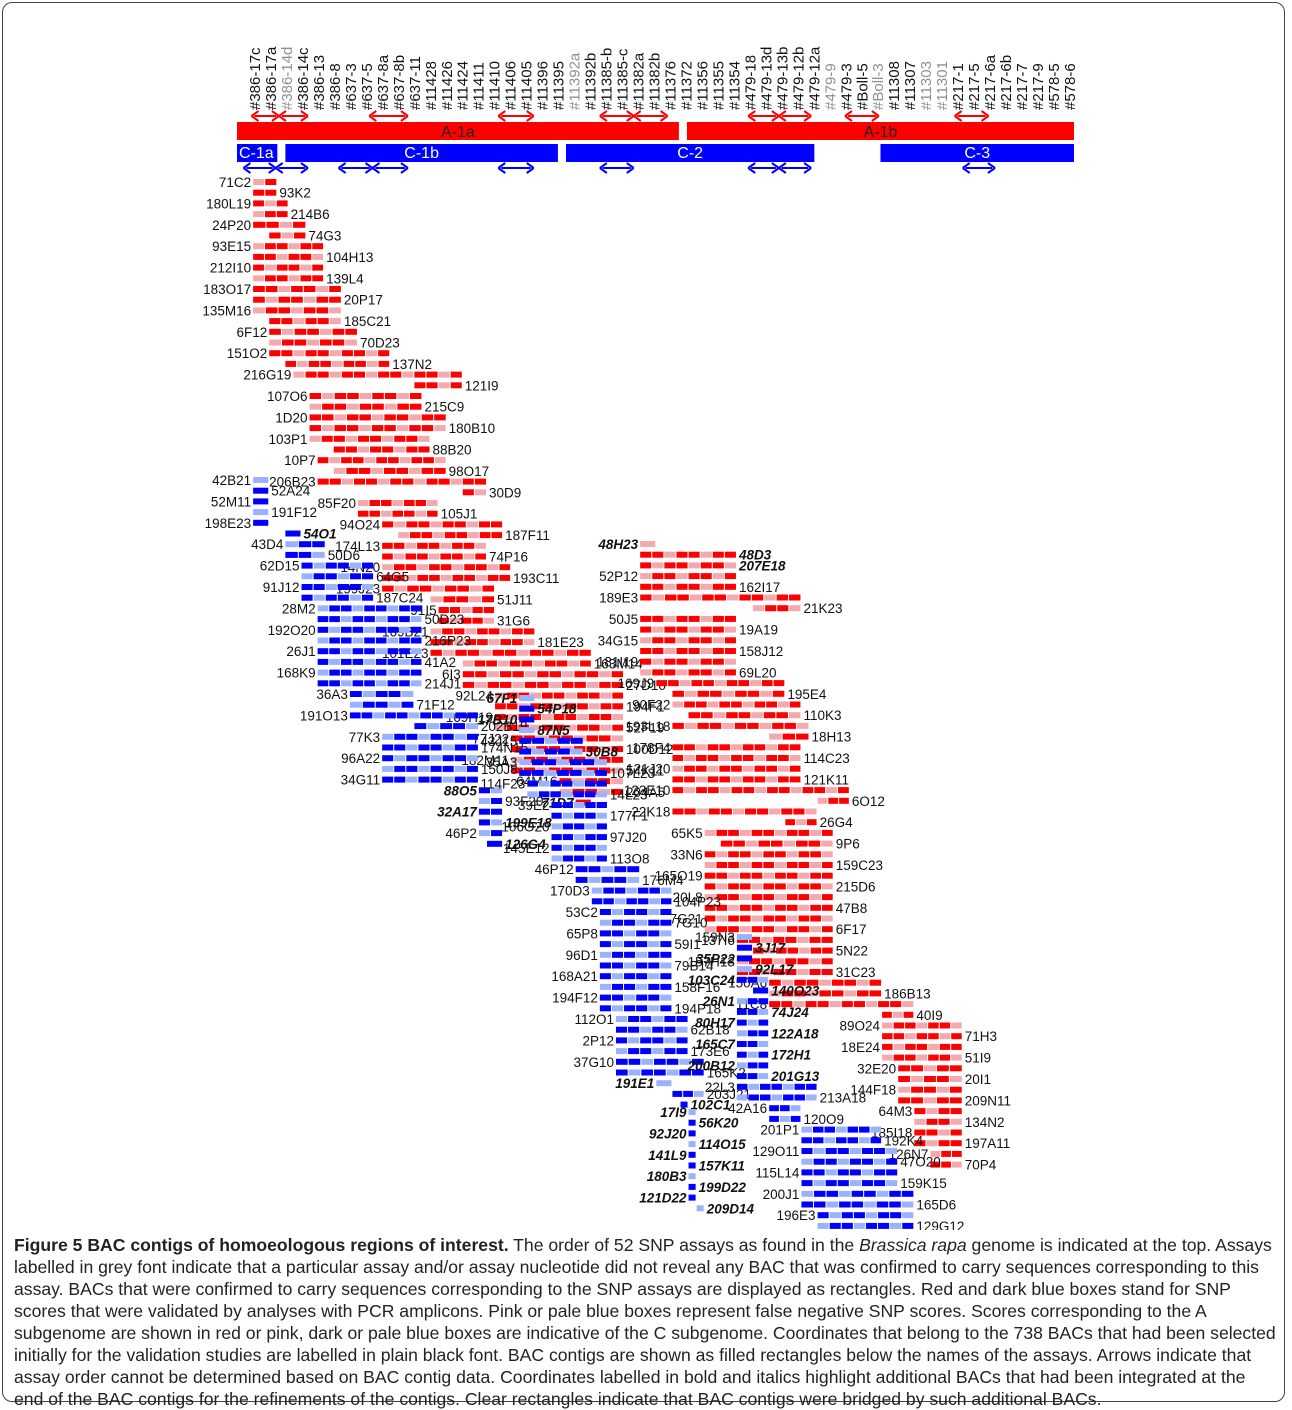  What do you see at coordinates (271, 310) in the screenshot?
I see `bac-row: 135M16` at bounding box center [271, 310].